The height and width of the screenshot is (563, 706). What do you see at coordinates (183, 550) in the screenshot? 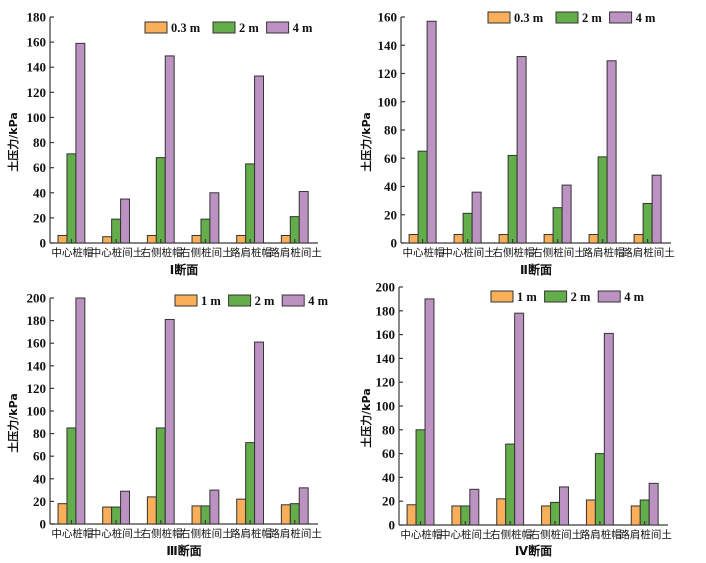
I see `chart-title: Ⅲ断面` at bounding box center [183, 550].